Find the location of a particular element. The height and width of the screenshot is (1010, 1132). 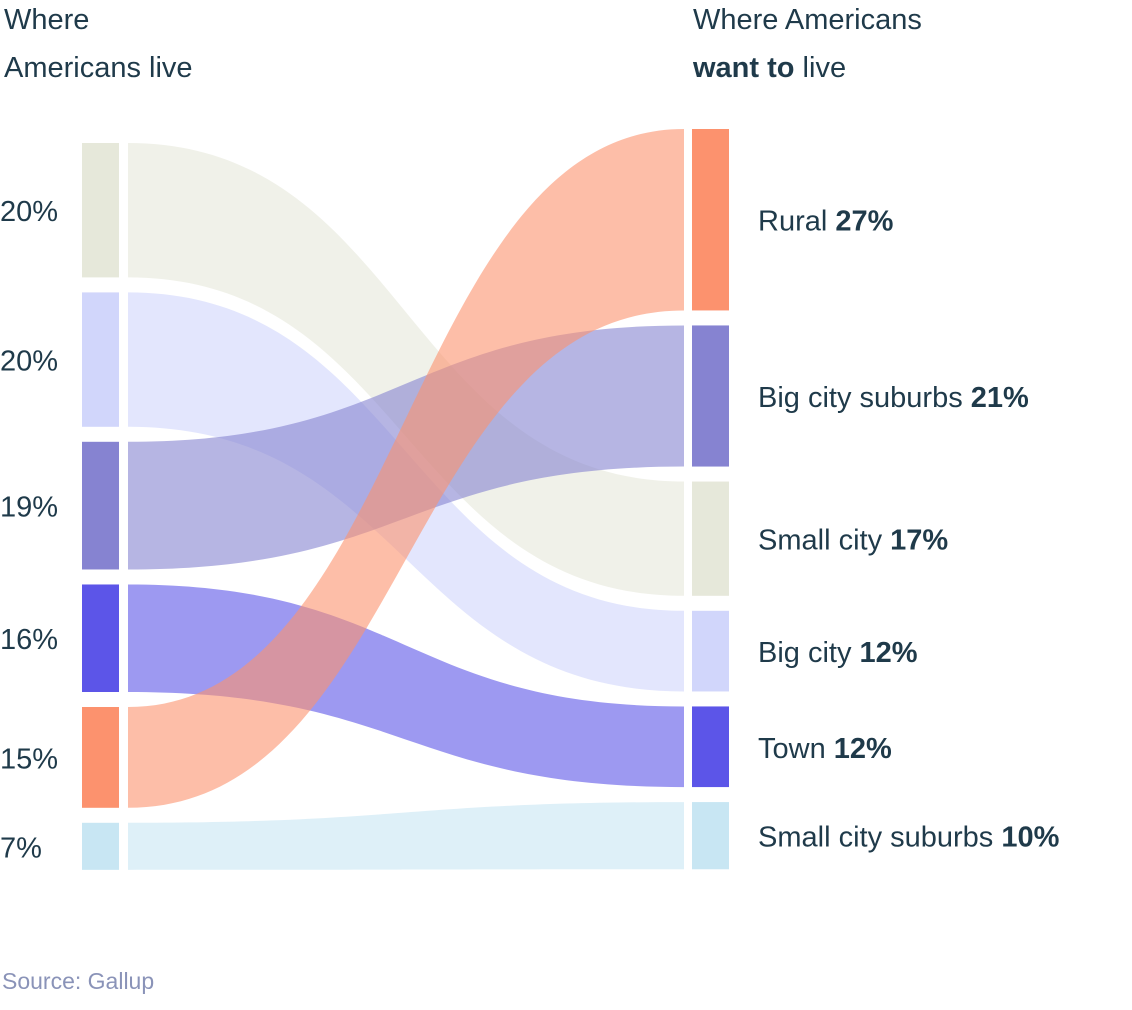

right-label-4: Town 12% is located at coordinates (825, 749).